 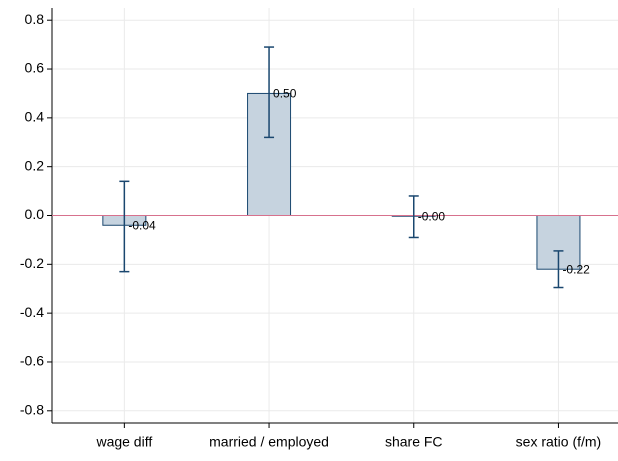 What do you see at coordinates (32, 312) in the screenshot?
I see `y-tick-label: -0.4` at bounding box center [32, 312].